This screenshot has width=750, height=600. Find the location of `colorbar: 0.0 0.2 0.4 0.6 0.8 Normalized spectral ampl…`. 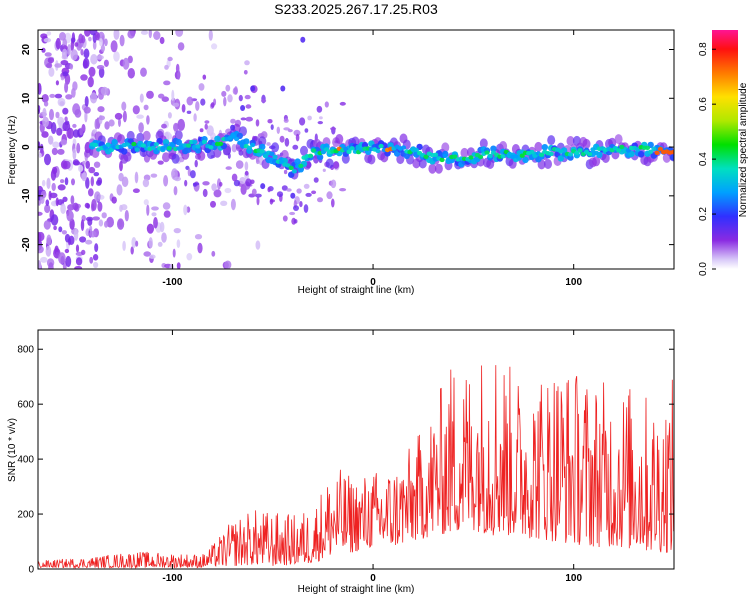

colorbar: 0.0 0.2 0.4 0.6 0.8 Normalized spectral ampl… is located at coordinates (723, 153).